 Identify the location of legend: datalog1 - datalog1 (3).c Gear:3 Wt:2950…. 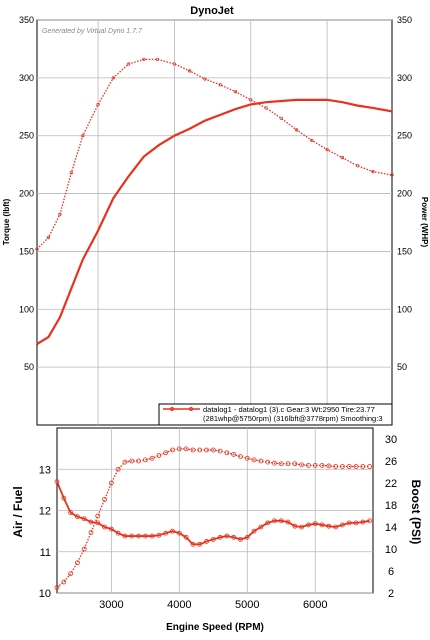
(275, 414).